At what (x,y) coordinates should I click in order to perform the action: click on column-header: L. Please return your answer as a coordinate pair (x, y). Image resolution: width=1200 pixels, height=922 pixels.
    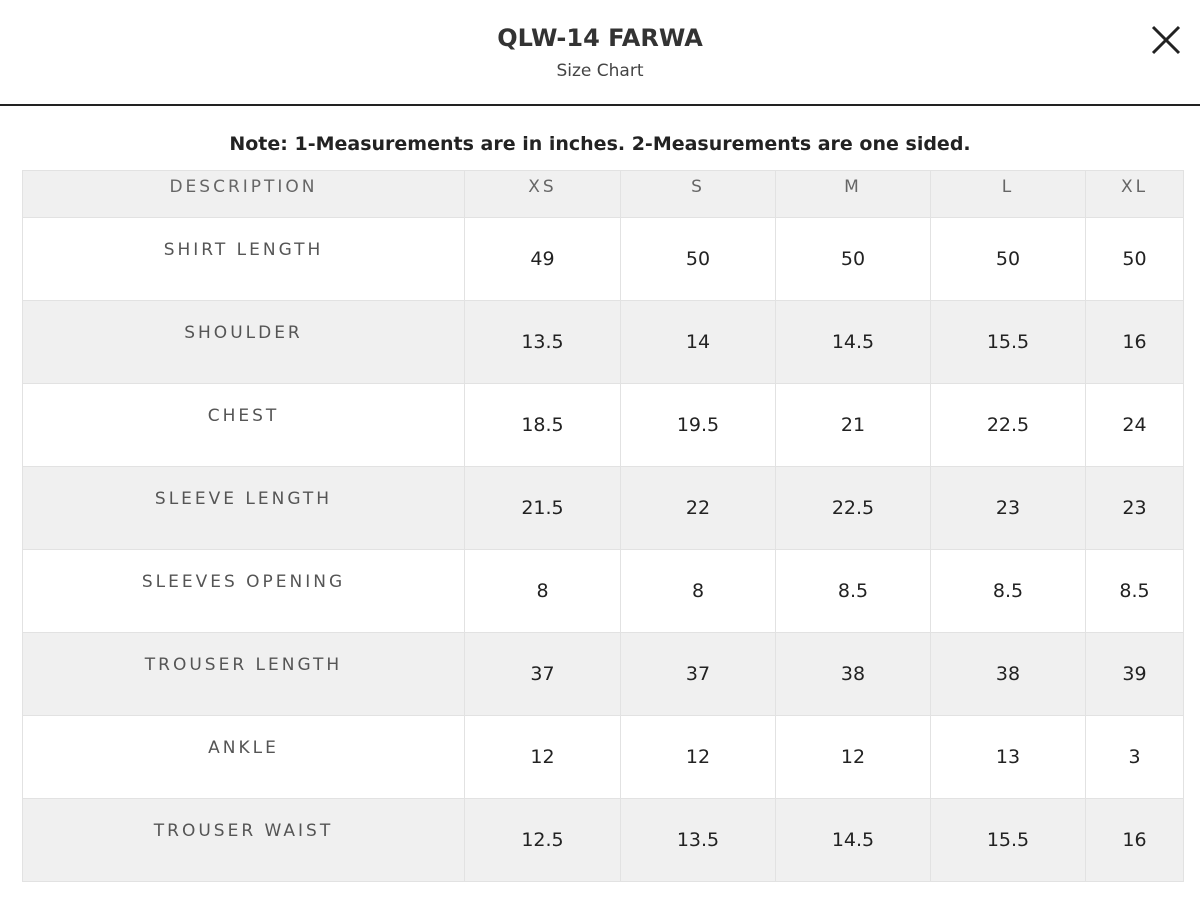
    Looking at the image, I should click on (1008, 194).